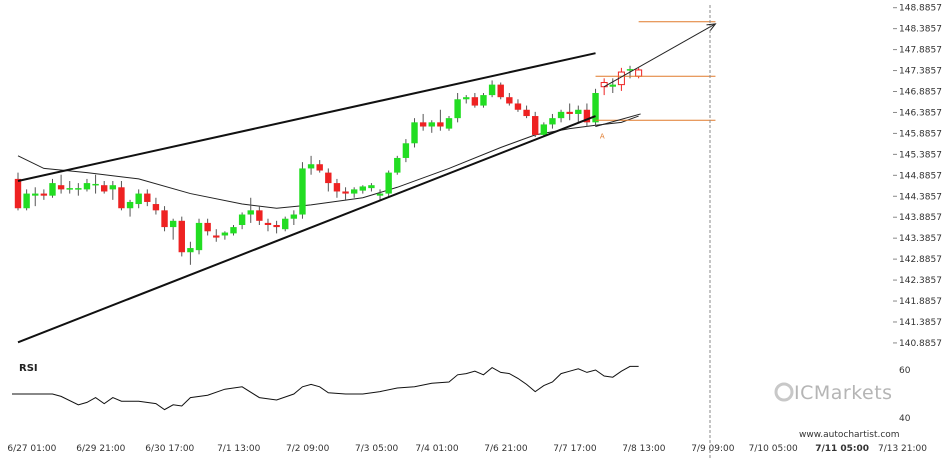 This screenshot has width=950, height=460. I want to click on moving-average-line, so click(328, 162).